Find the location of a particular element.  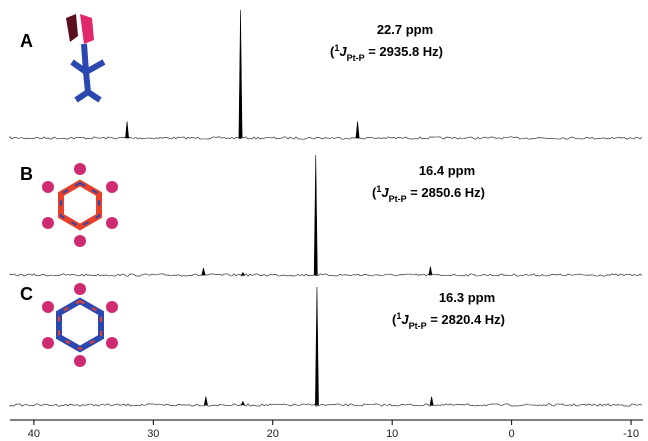

panel-label: C is located at coordinates (26, 294).